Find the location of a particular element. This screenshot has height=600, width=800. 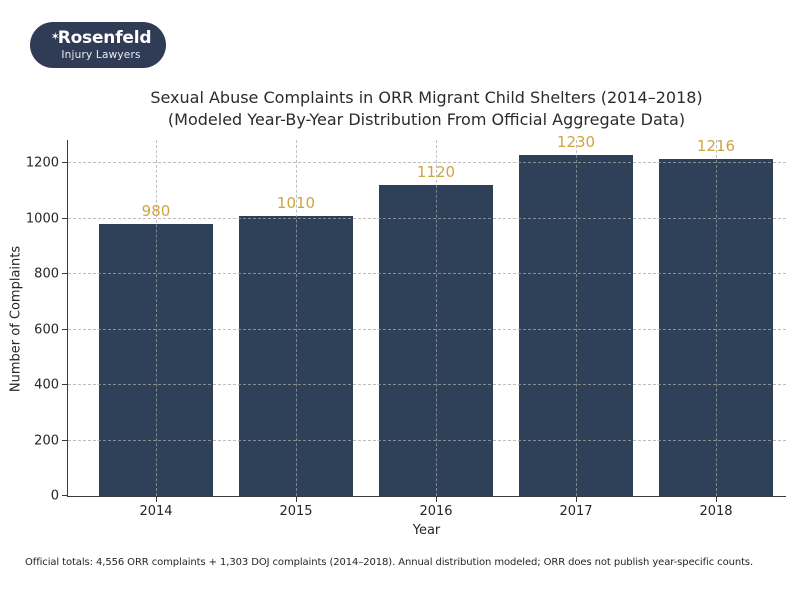

bar-slot-2017: 1230 2017 is located at coordinates (576, 326).